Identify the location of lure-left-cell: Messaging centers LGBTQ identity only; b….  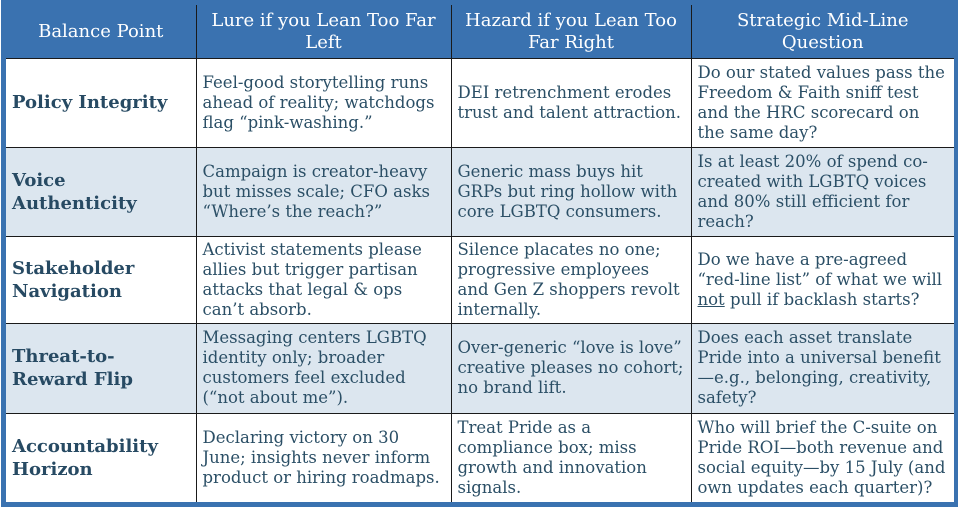
(323, 368).